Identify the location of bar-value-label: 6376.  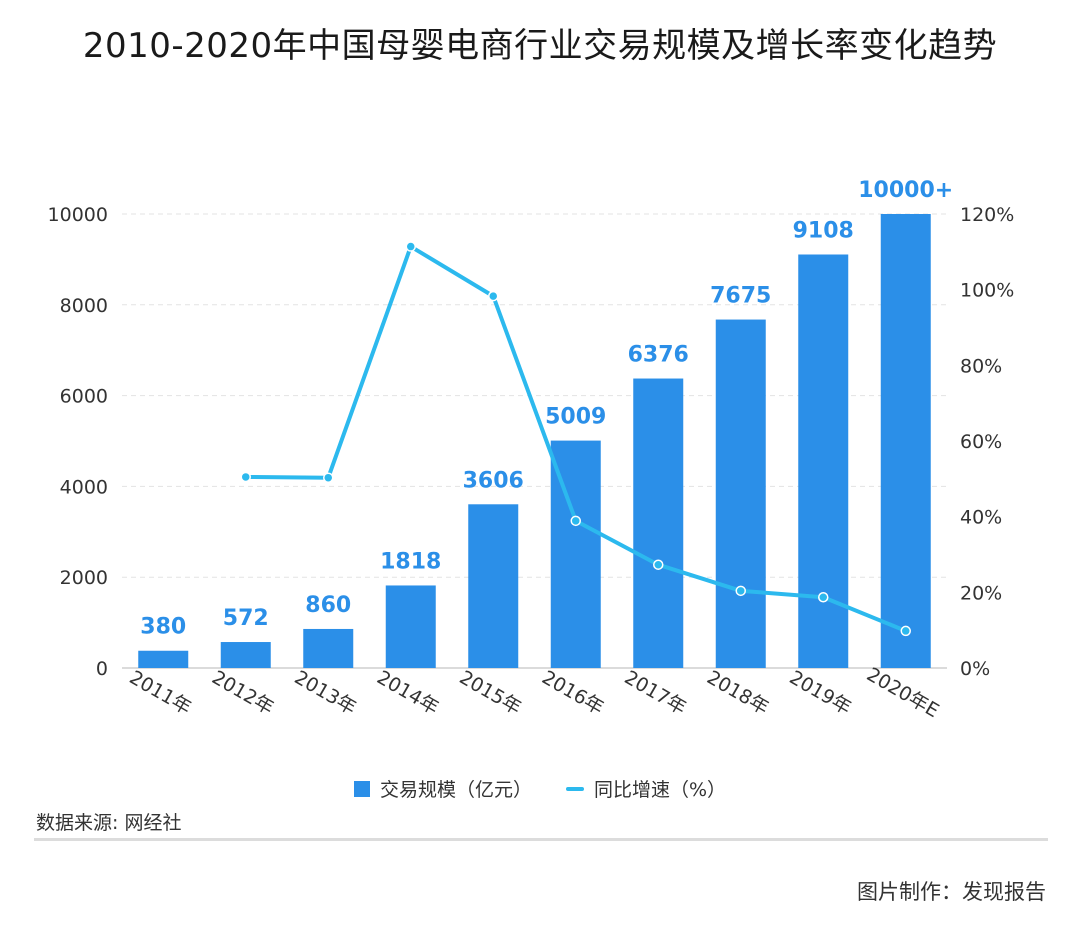
(658, 355).